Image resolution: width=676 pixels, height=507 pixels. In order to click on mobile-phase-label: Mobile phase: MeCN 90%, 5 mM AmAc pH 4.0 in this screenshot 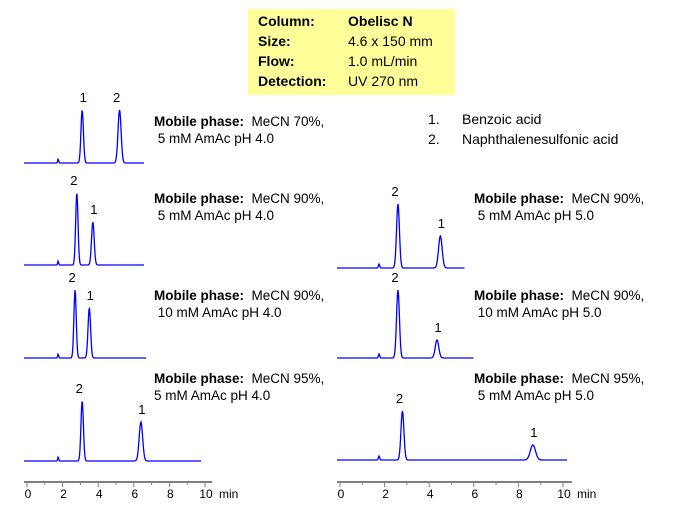, I will do `click(239, 207)`.